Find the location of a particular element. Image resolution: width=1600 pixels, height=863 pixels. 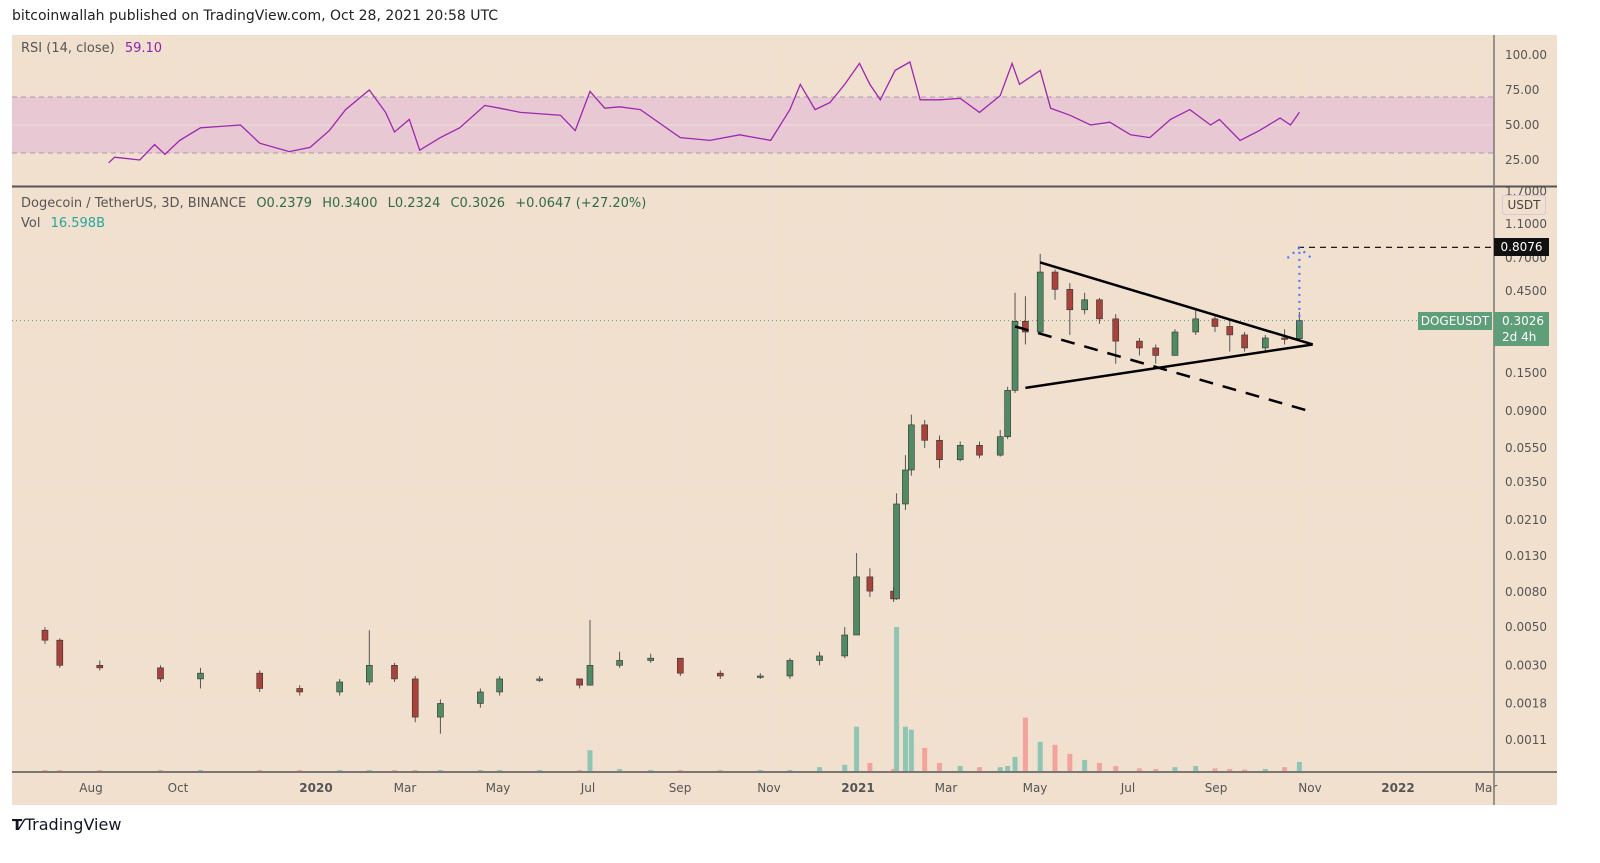

open-value: O0.2379 is located at coordinates (284, 203).